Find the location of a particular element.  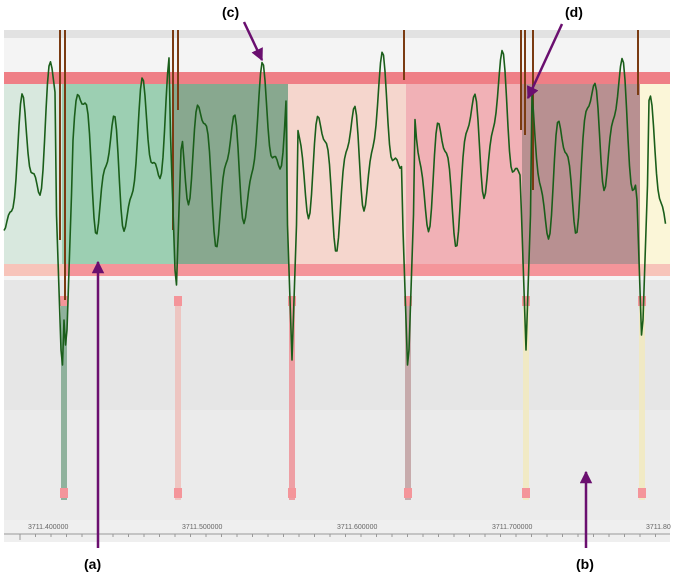

region-yellow is located at coordinates (655, 174).